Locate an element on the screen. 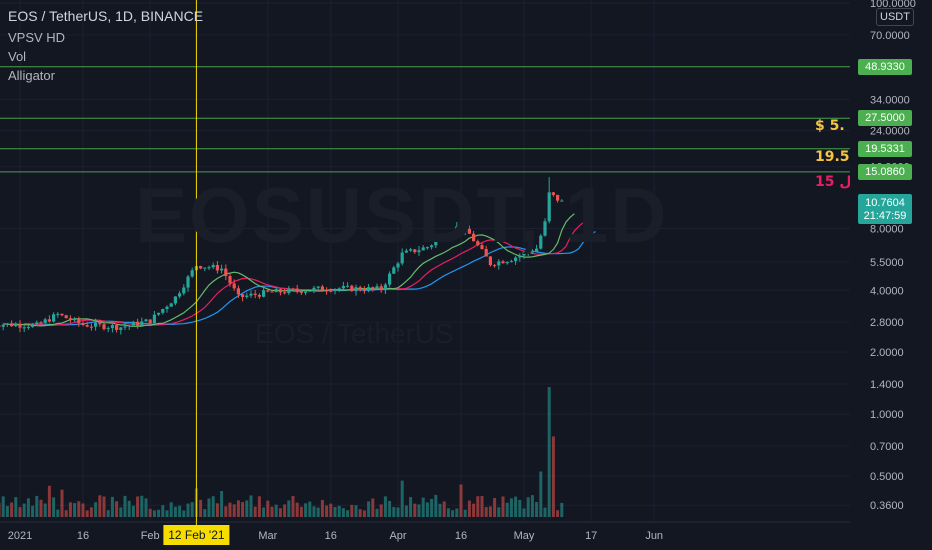 The width and height of the screenshot is (932, 550). indicator-vpsv: VPSV HD is located at coordinates (37, 37).